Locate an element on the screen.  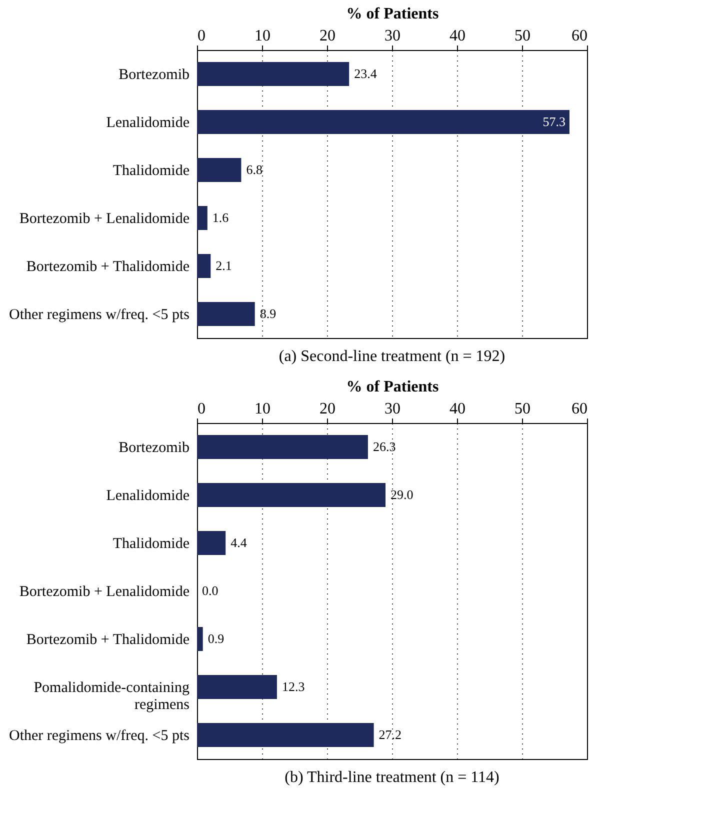
text: (b) Third-line treatment (n = 114) is located at coordinates (392, 777).